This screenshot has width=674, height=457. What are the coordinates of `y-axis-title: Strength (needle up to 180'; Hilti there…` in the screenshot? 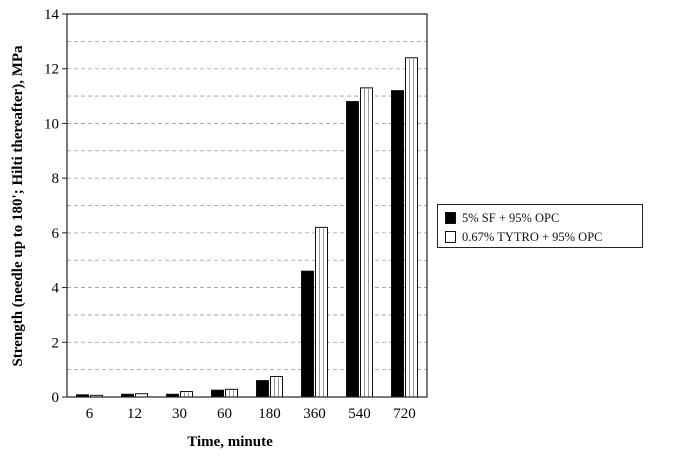 It's located at (18, 206).